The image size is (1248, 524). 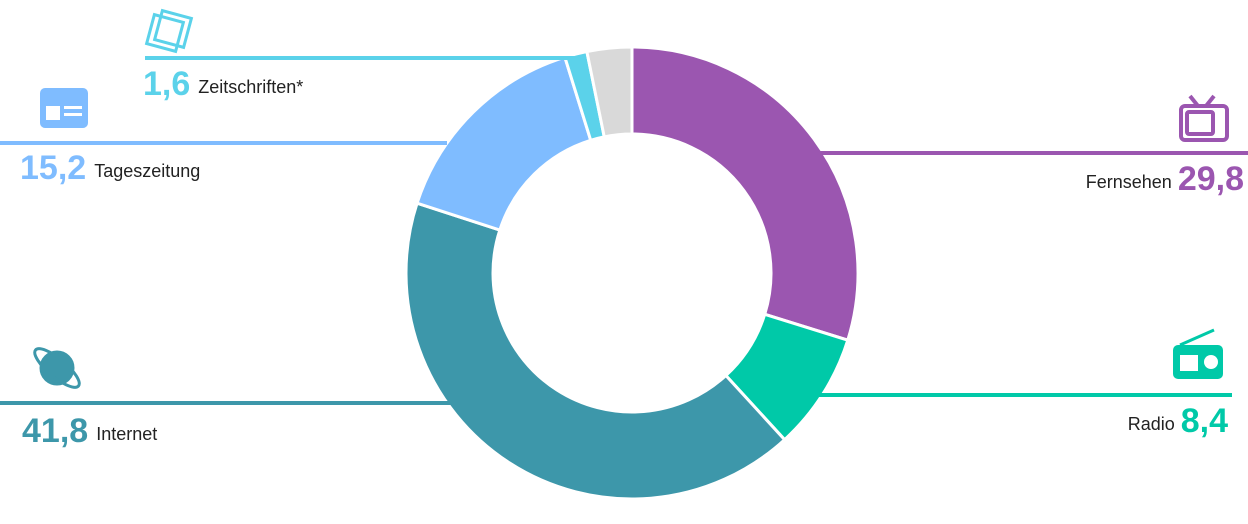 I want to click on category-label: Zeitschriften*, so click(x=250, y=87).